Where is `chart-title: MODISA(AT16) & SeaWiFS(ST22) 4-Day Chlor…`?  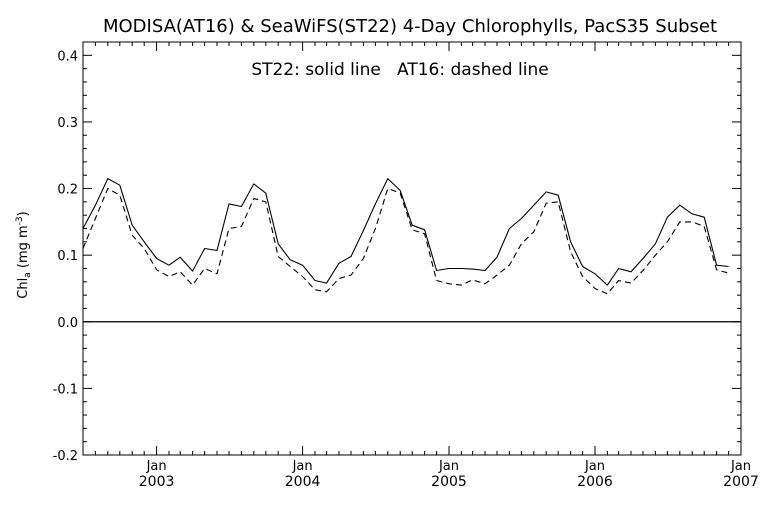 chart-title: MODISA(AT16) & SeaWiFS(ST22) 4-Day Chlor… is located at coordinates (410, 26).